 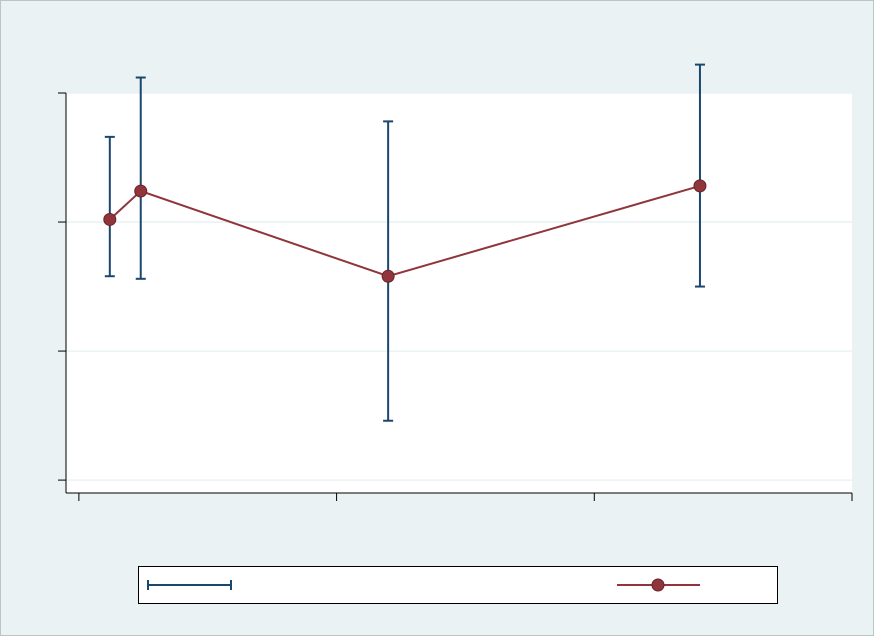 I want to click on legend-line-key, so click(x=658, y=585).